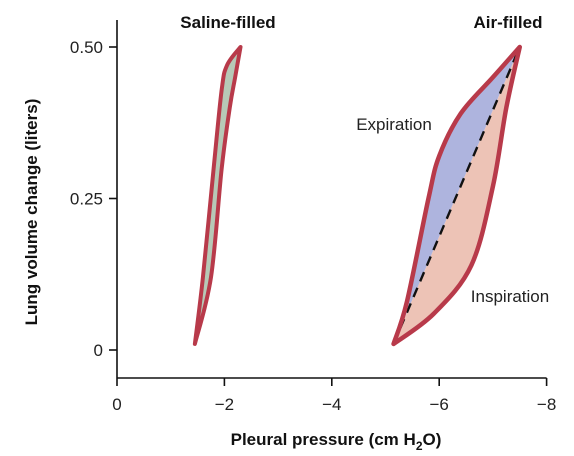 The height and width of the screenshot is (456, 574). I want to click on saline-loop, so click(217, 195).